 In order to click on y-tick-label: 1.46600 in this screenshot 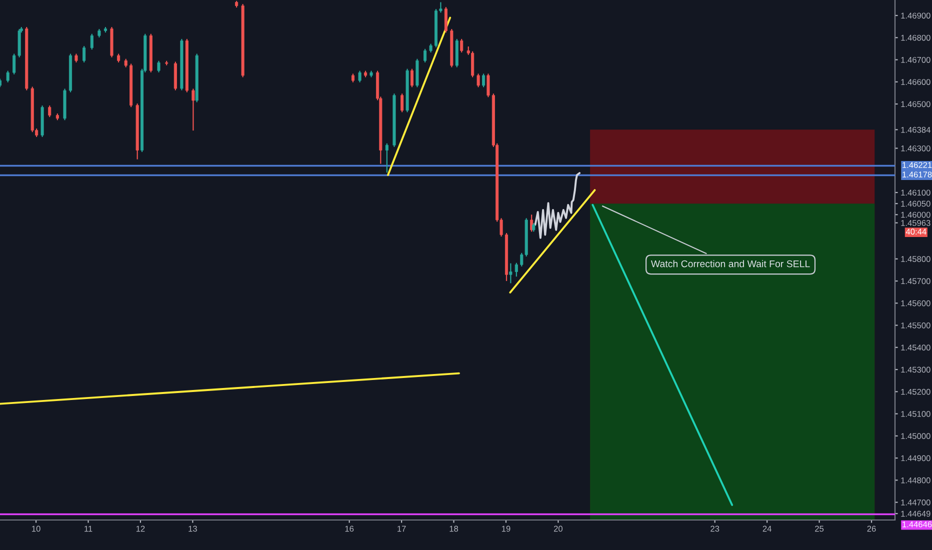, I will do `click(915, 82)`.